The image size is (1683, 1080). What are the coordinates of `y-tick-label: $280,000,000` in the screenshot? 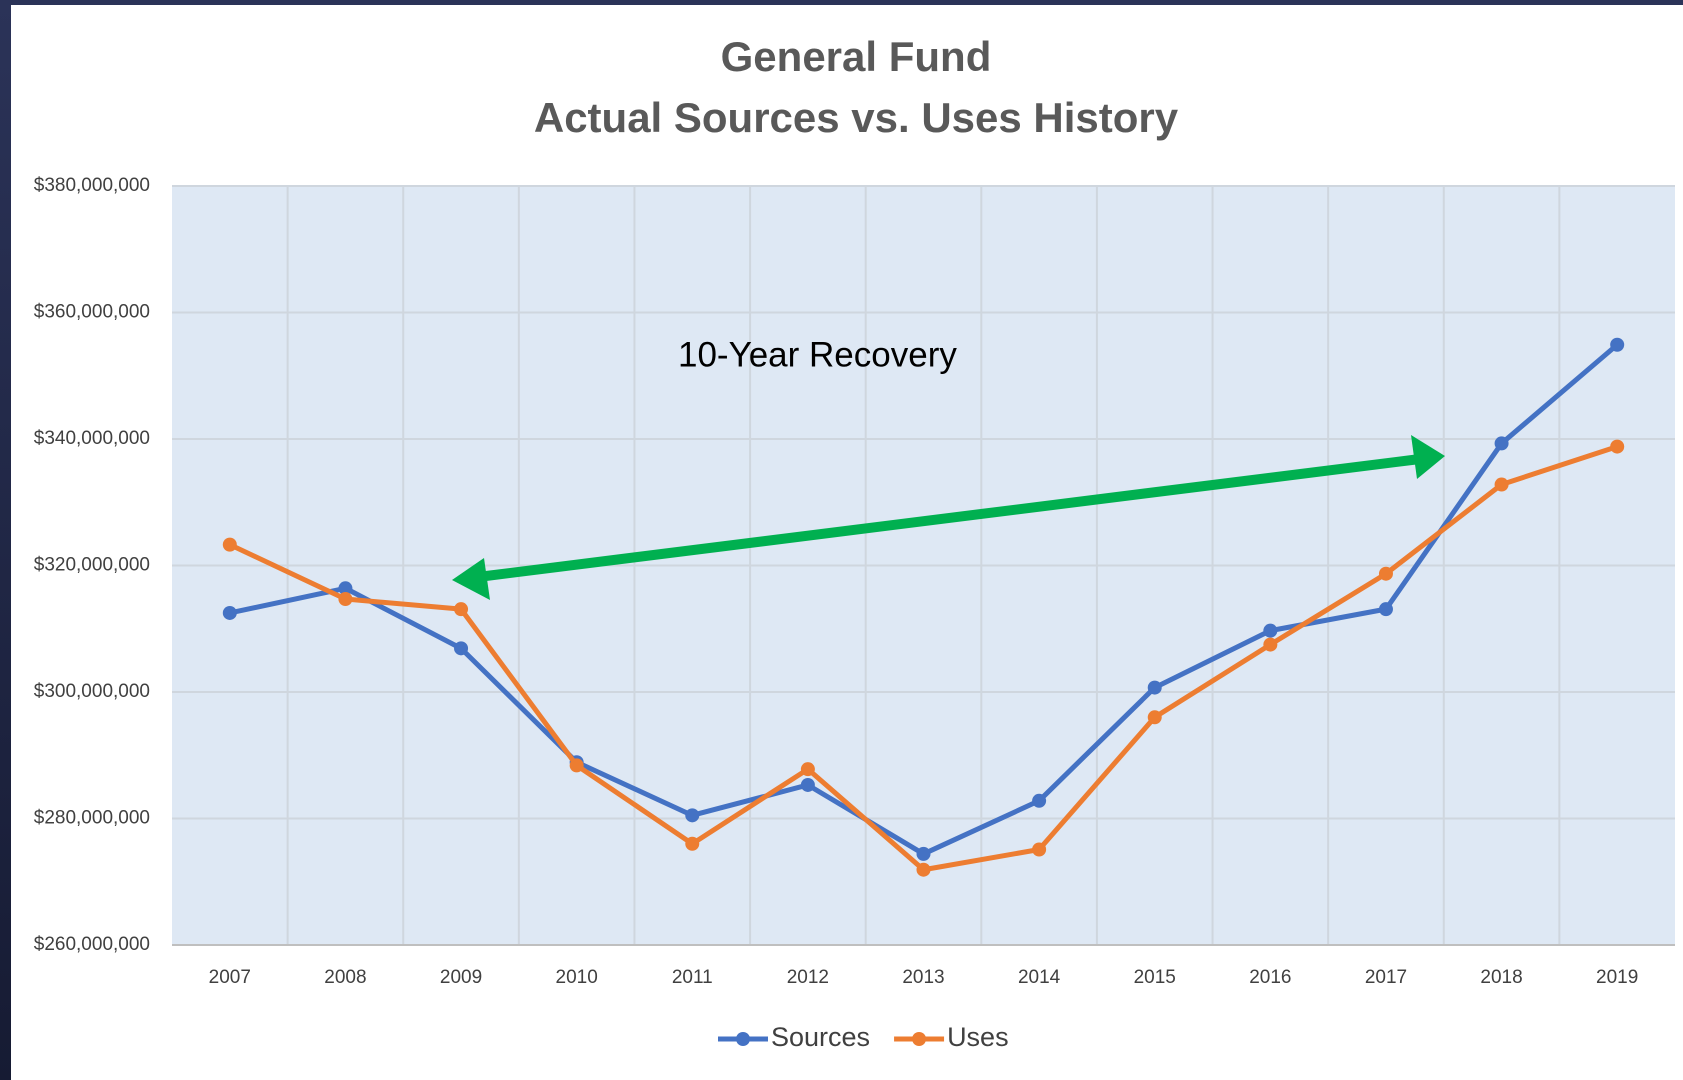 It's located at (92, 818).